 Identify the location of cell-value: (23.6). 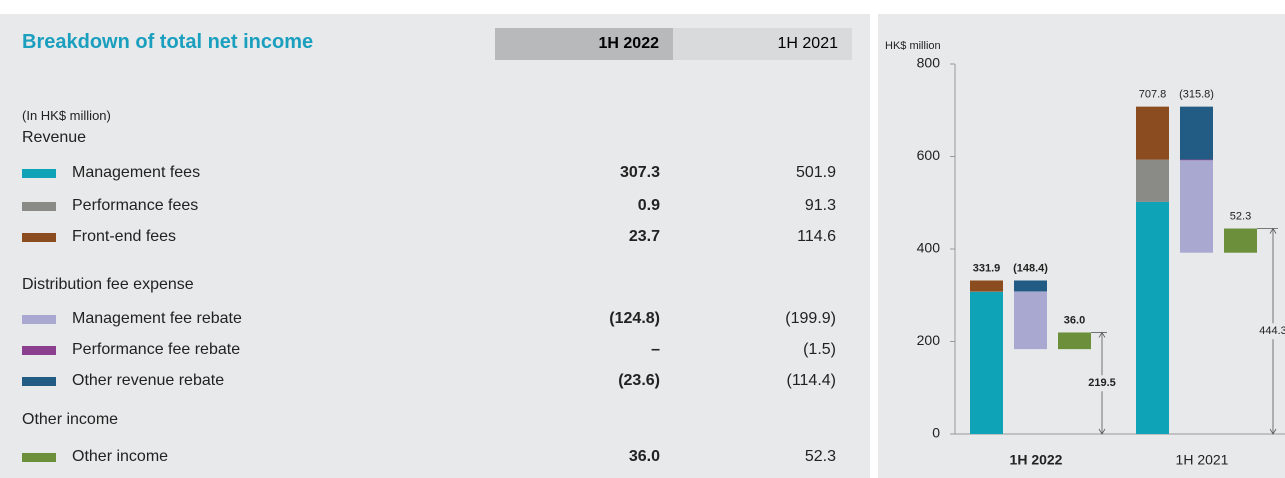
(639, 380).